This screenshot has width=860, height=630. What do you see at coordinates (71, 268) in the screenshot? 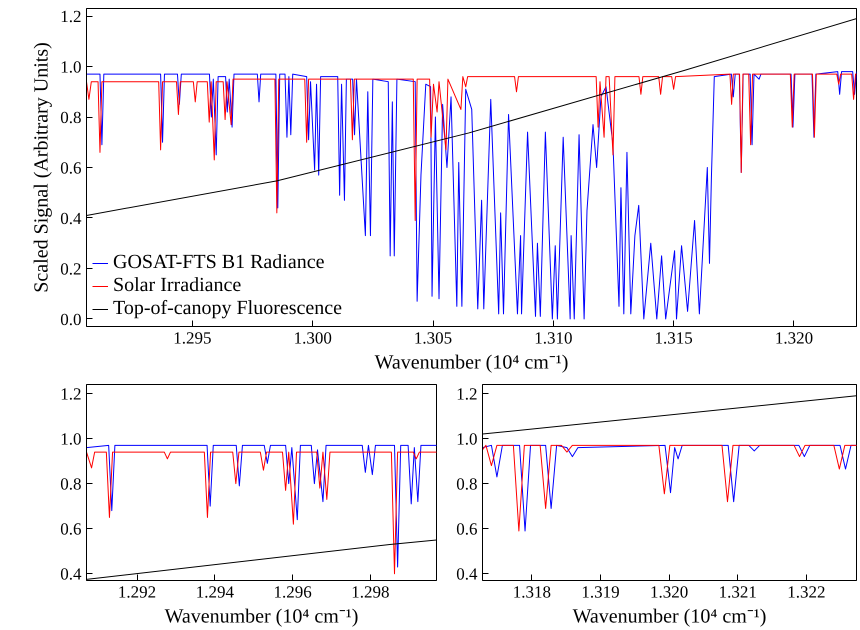
I see `y-tick-label: 0.2` at bounding box center [71, 268].